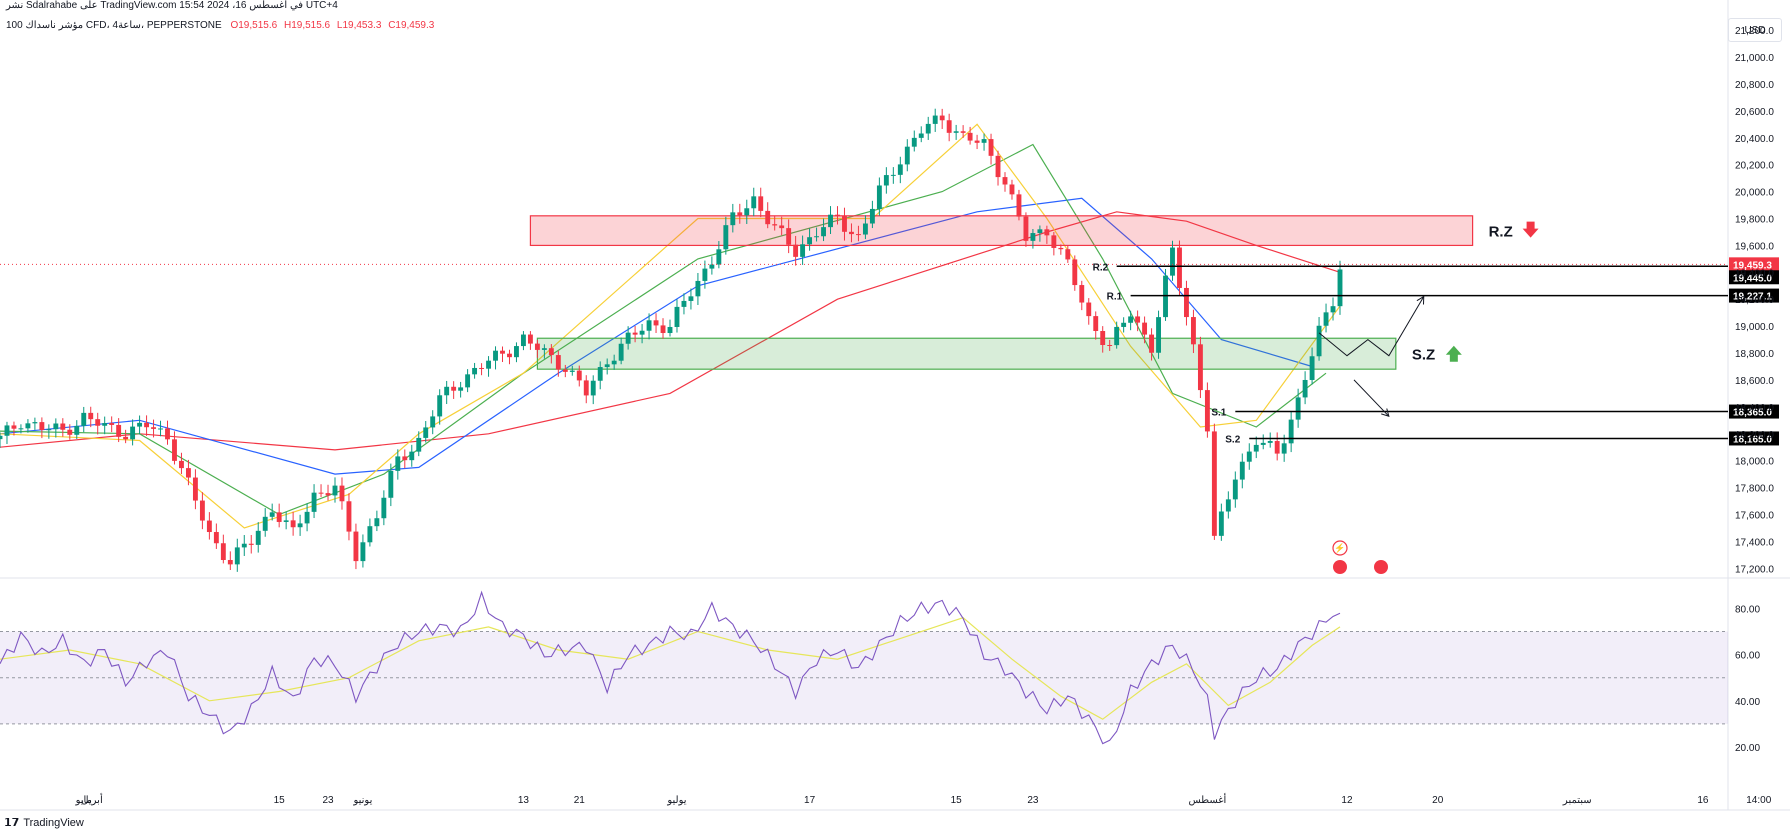  What do you see at coordinates (1754, 435) in the screenshot?
I see `price-tick: 18,200.0` at bounding box center [1754, 435].